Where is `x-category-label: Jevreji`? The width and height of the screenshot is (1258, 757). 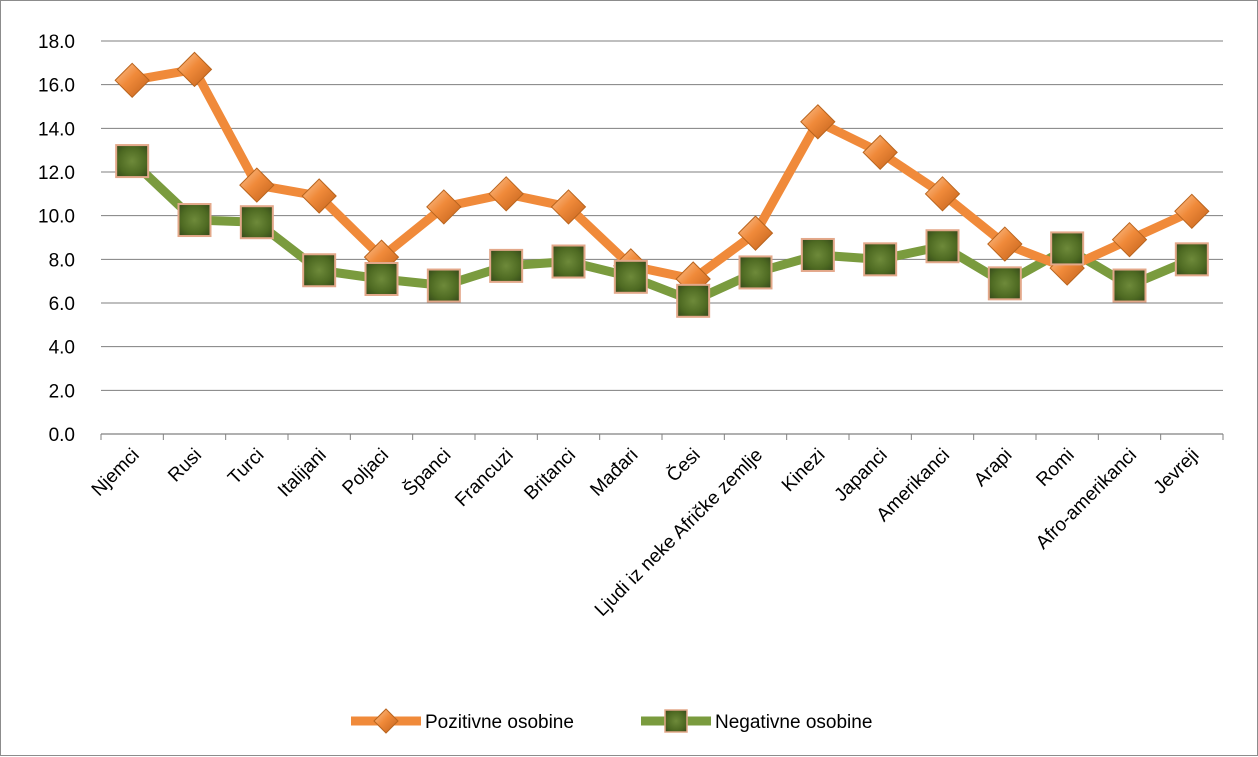
x-category-label: Jevreji is located at coordinates (1177, 472).